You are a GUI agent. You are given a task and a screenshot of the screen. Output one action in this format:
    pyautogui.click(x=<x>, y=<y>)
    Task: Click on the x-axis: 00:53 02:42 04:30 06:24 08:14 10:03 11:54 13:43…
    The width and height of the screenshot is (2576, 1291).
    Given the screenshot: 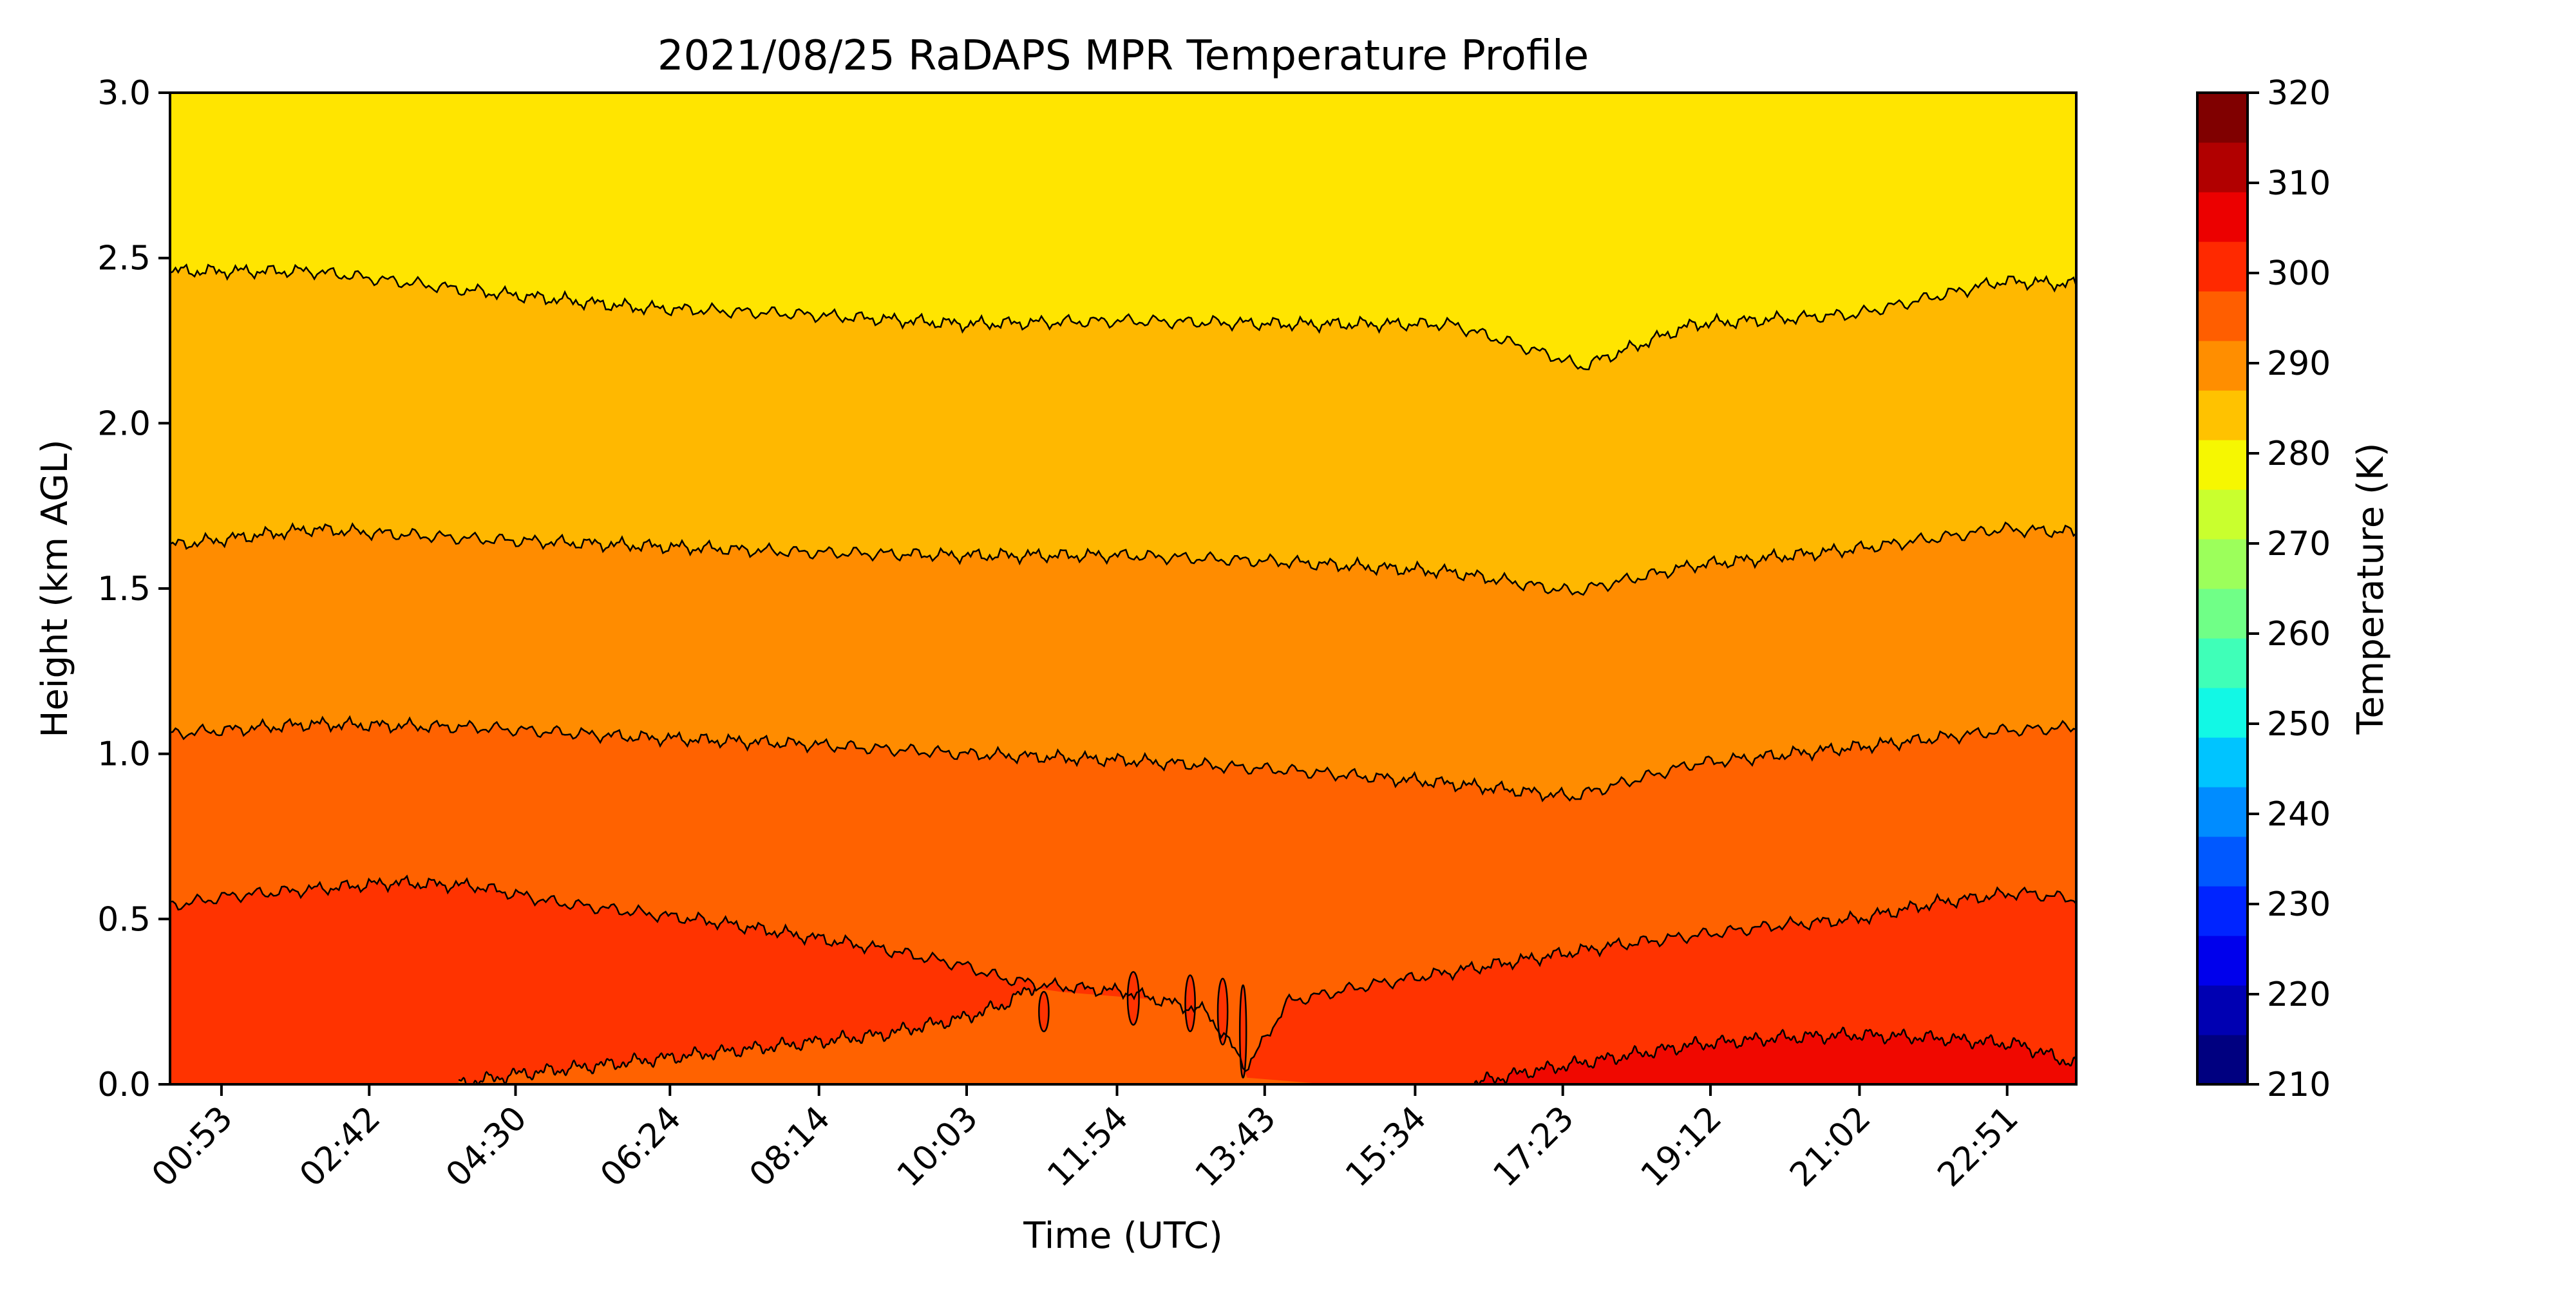 What is the action you would take?
    pyautogui.click(x=1085, y=1139)
    